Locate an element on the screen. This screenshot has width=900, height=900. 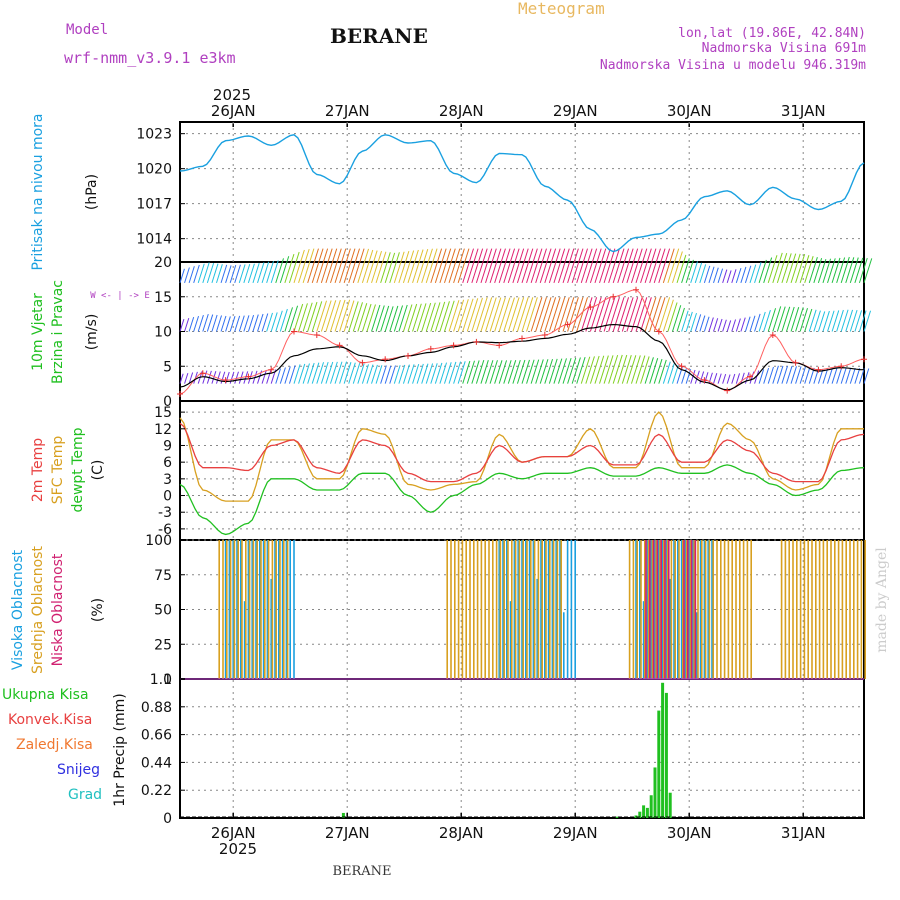
wind-gust-series-line is located at coordinates (522, 342).